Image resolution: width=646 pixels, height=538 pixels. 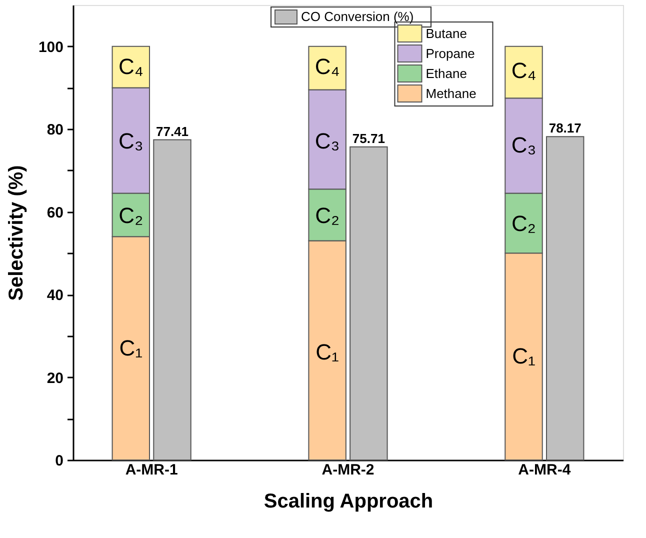 What do you see at coordinates (55, 295) in the screenshot?
I see `y-tick-label: 40` at bounding box center [55, 295].